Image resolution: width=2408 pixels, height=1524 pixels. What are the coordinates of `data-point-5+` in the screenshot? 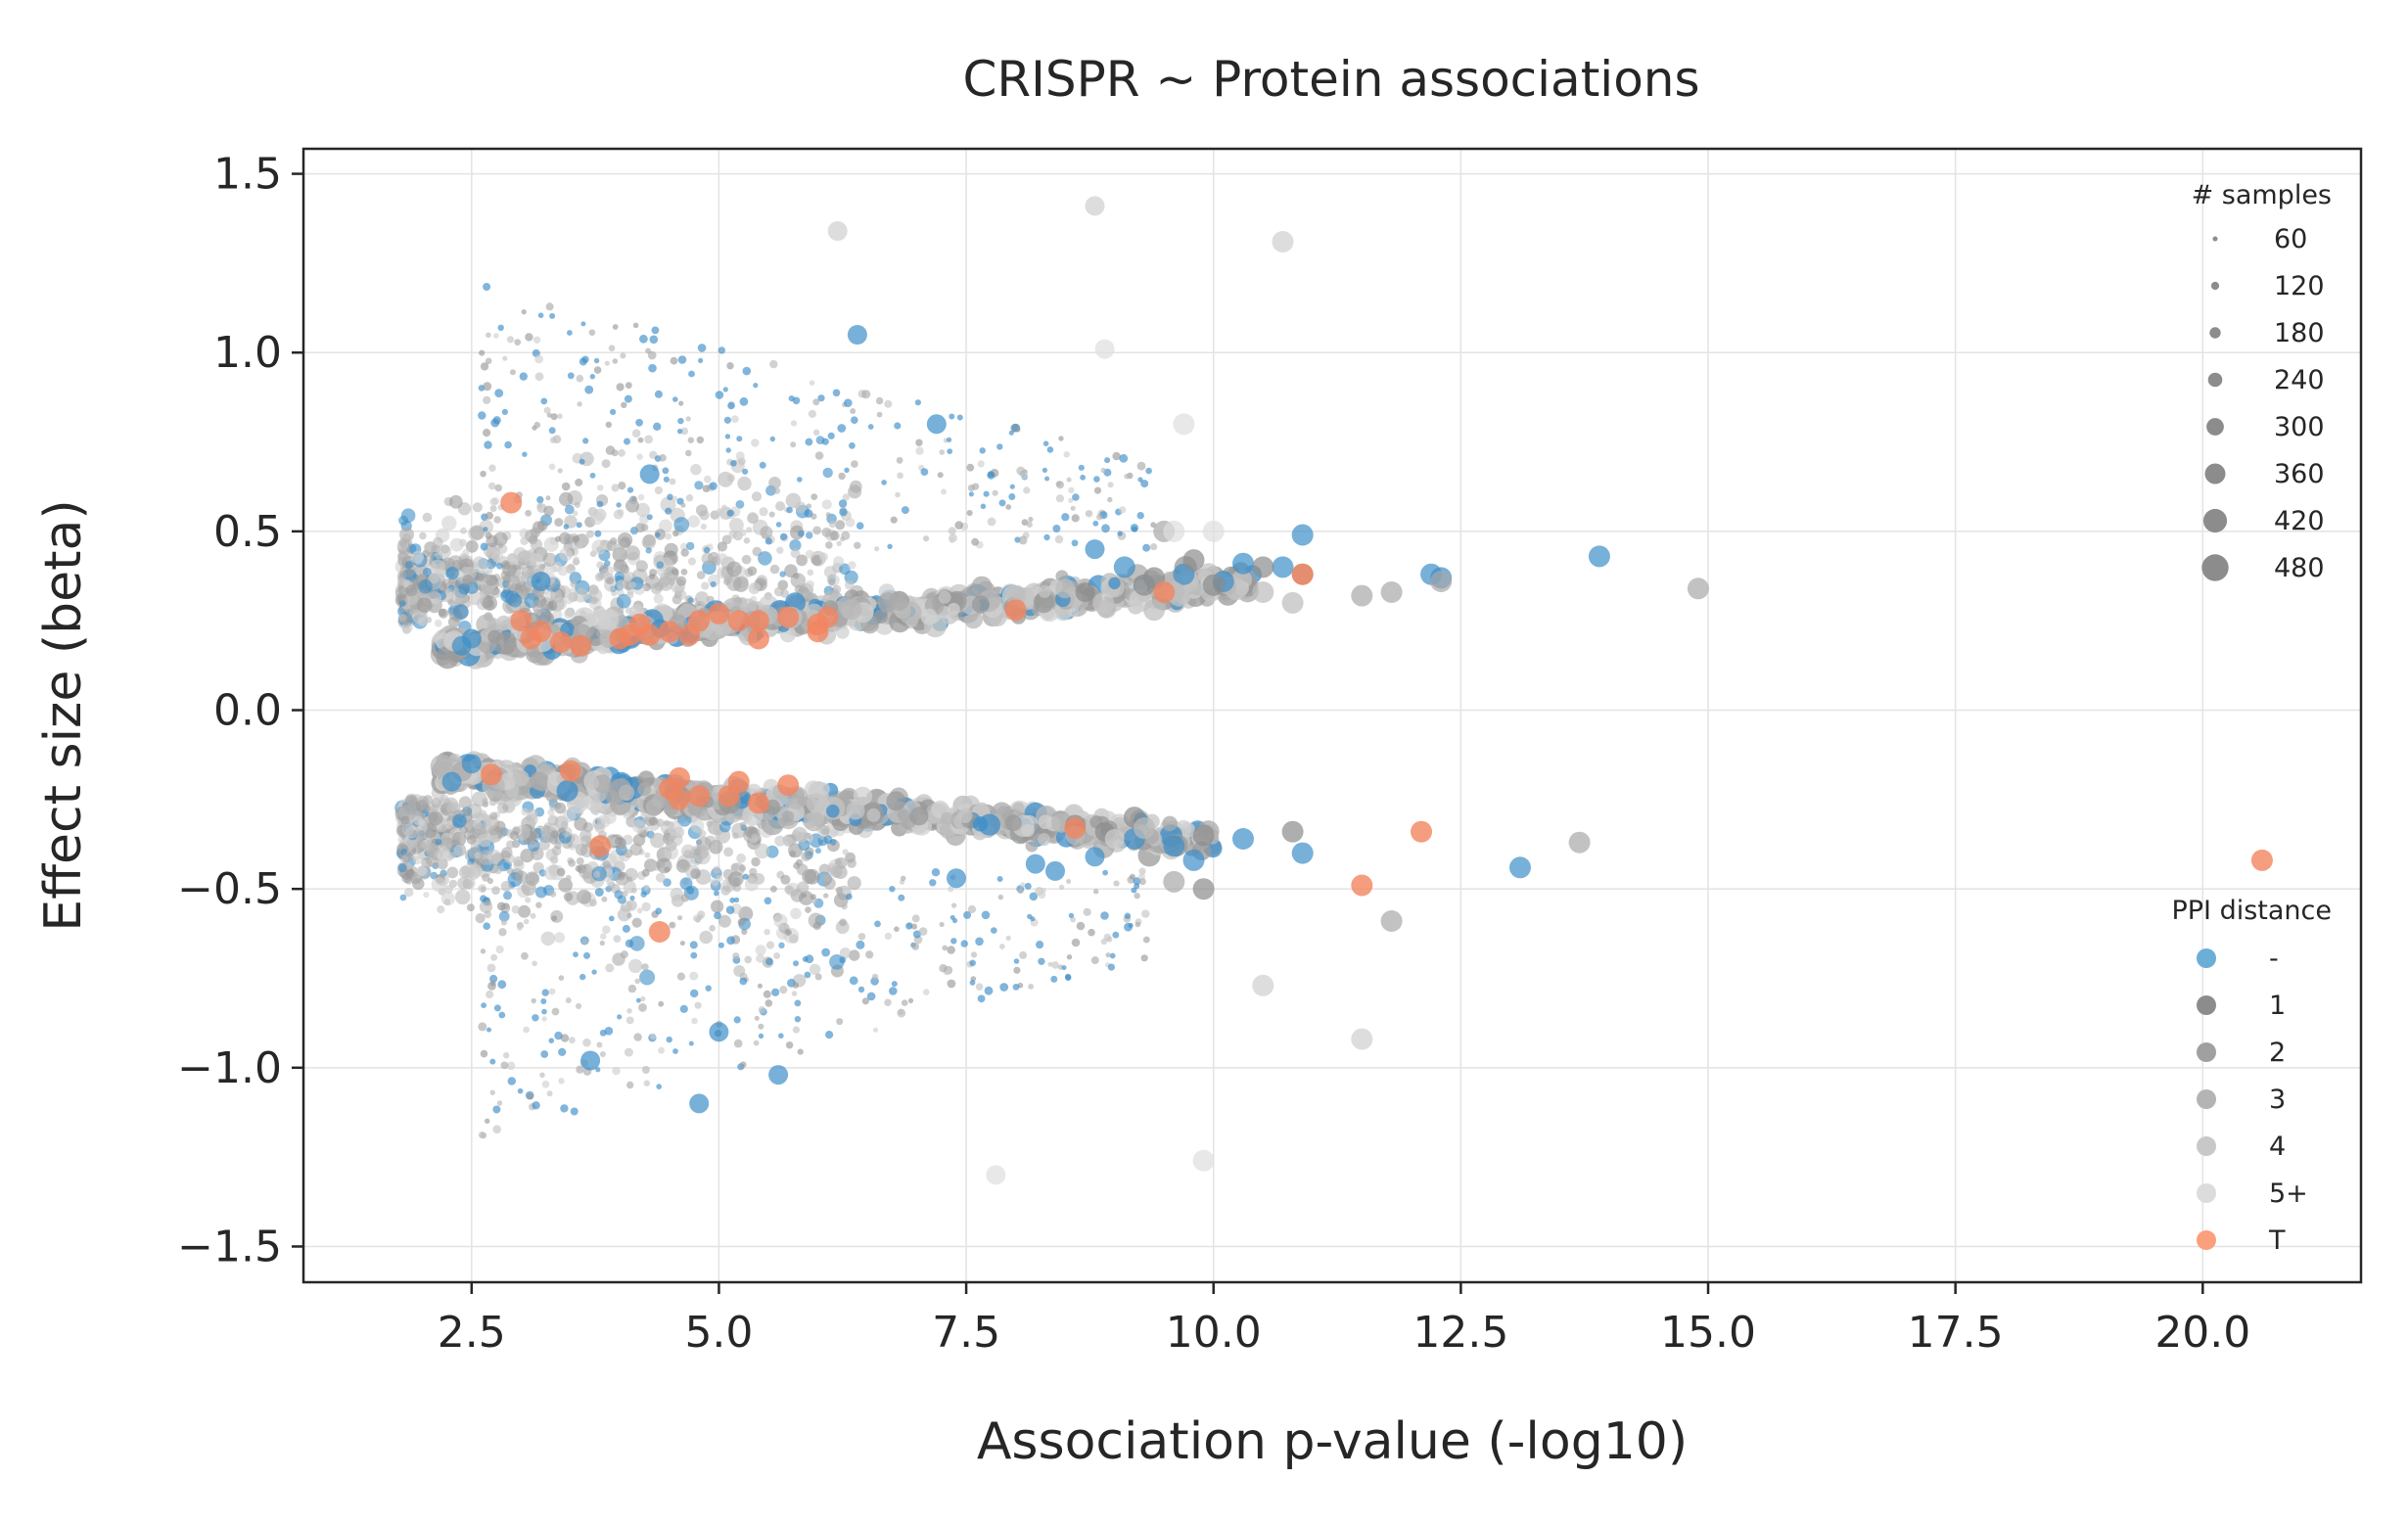 It's located at (1203, 1160).